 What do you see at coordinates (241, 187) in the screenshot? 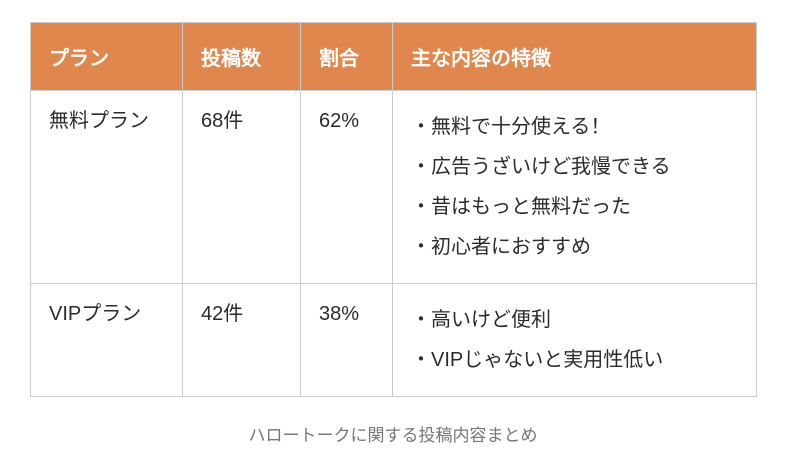
I see `cell-count: 68件` at bounding box center [241, 187].